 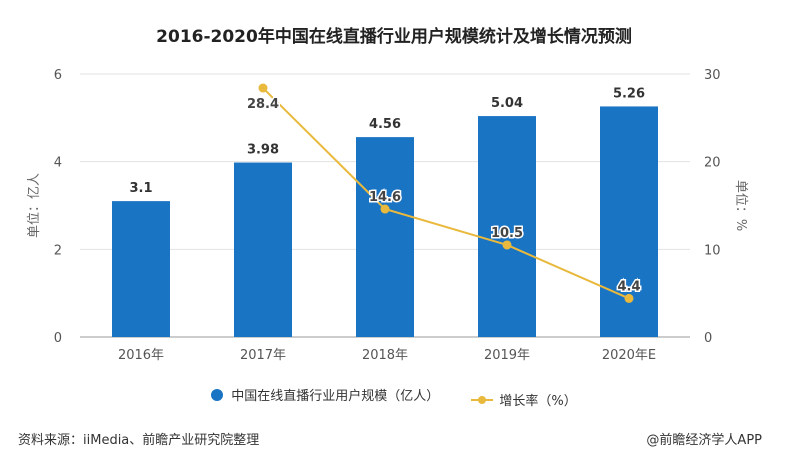 I want to click on legend-item-line: 增长率（%）, so click(x=524, y=399).